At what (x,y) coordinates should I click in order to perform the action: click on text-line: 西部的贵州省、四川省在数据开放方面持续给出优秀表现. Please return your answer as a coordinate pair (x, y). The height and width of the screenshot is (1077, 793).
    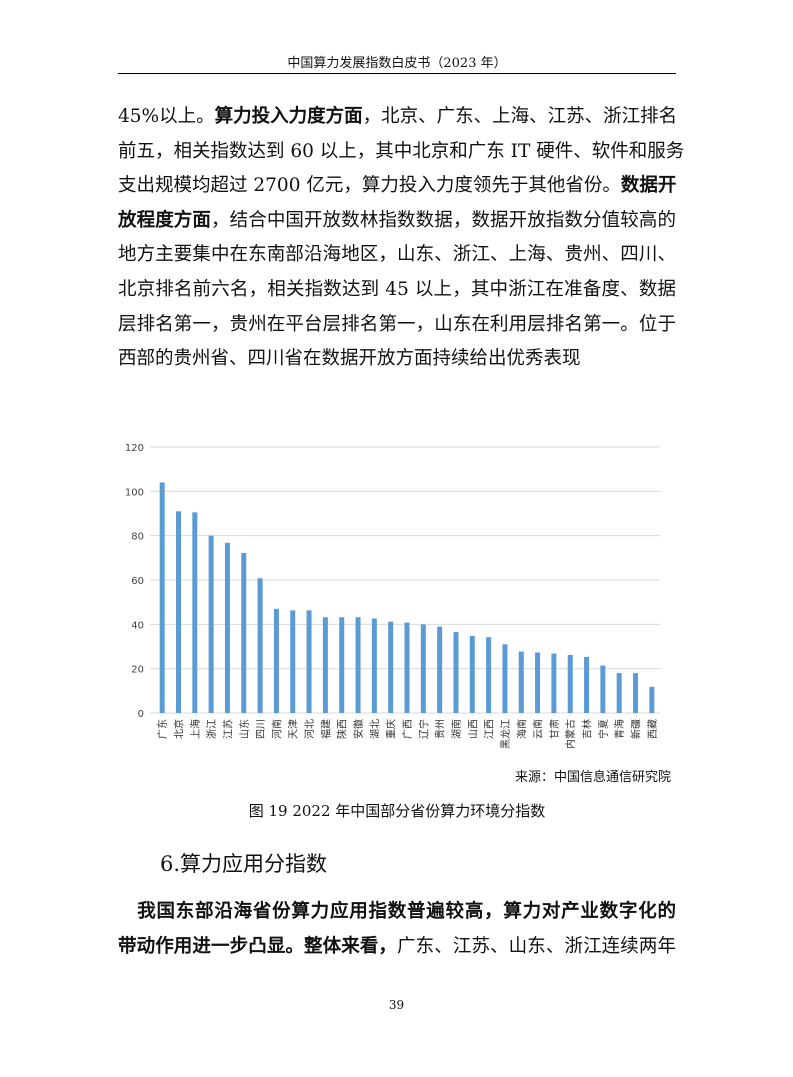
    Looking at the image, I should click on (397, 359).